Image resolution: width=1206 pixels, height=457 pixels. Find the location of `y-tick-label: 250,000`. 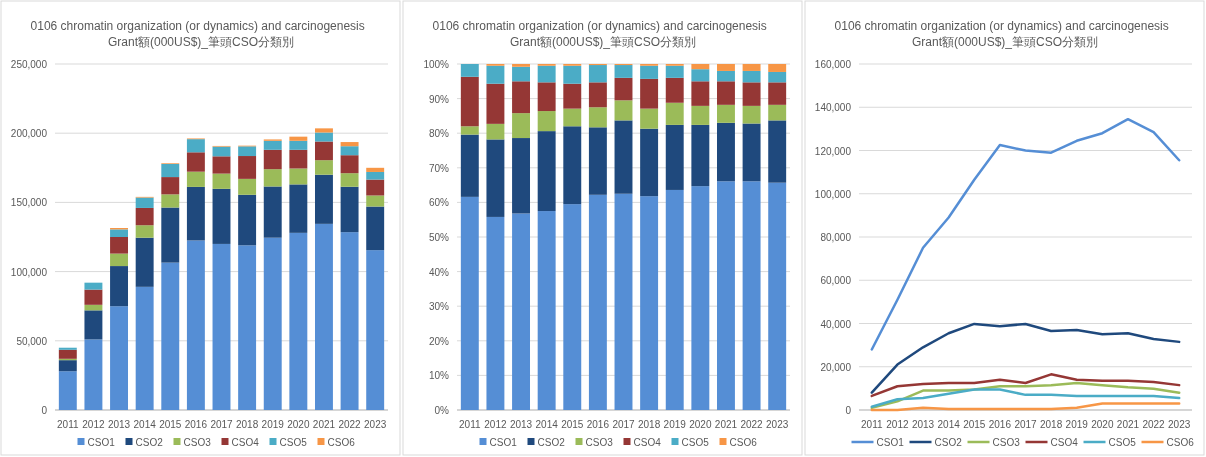

y-tick-label: 250,000 is located at coordinates (29, 64).